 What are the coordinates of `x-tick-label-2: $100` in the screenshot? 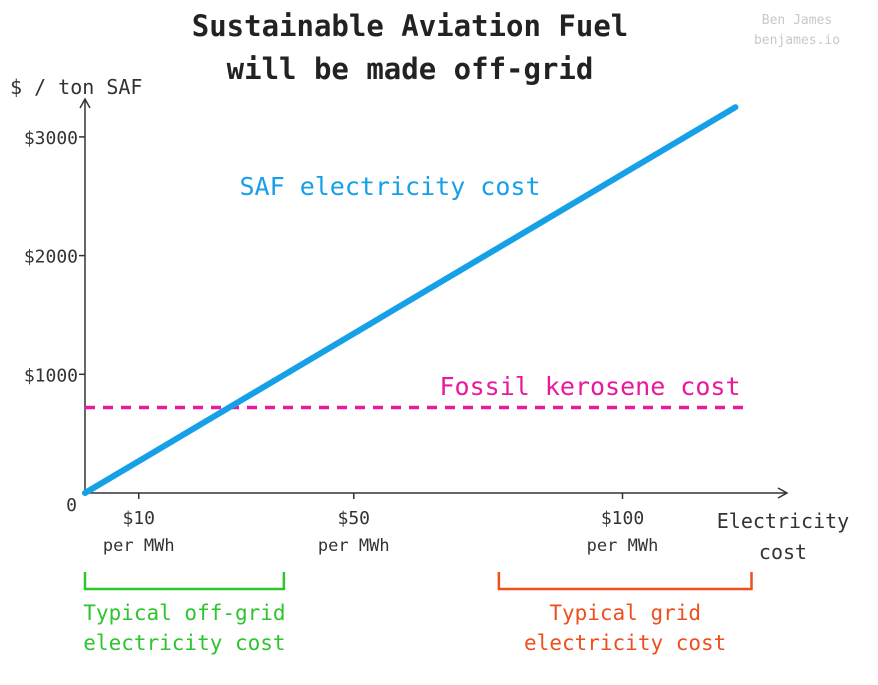 It's located at (622, 518).